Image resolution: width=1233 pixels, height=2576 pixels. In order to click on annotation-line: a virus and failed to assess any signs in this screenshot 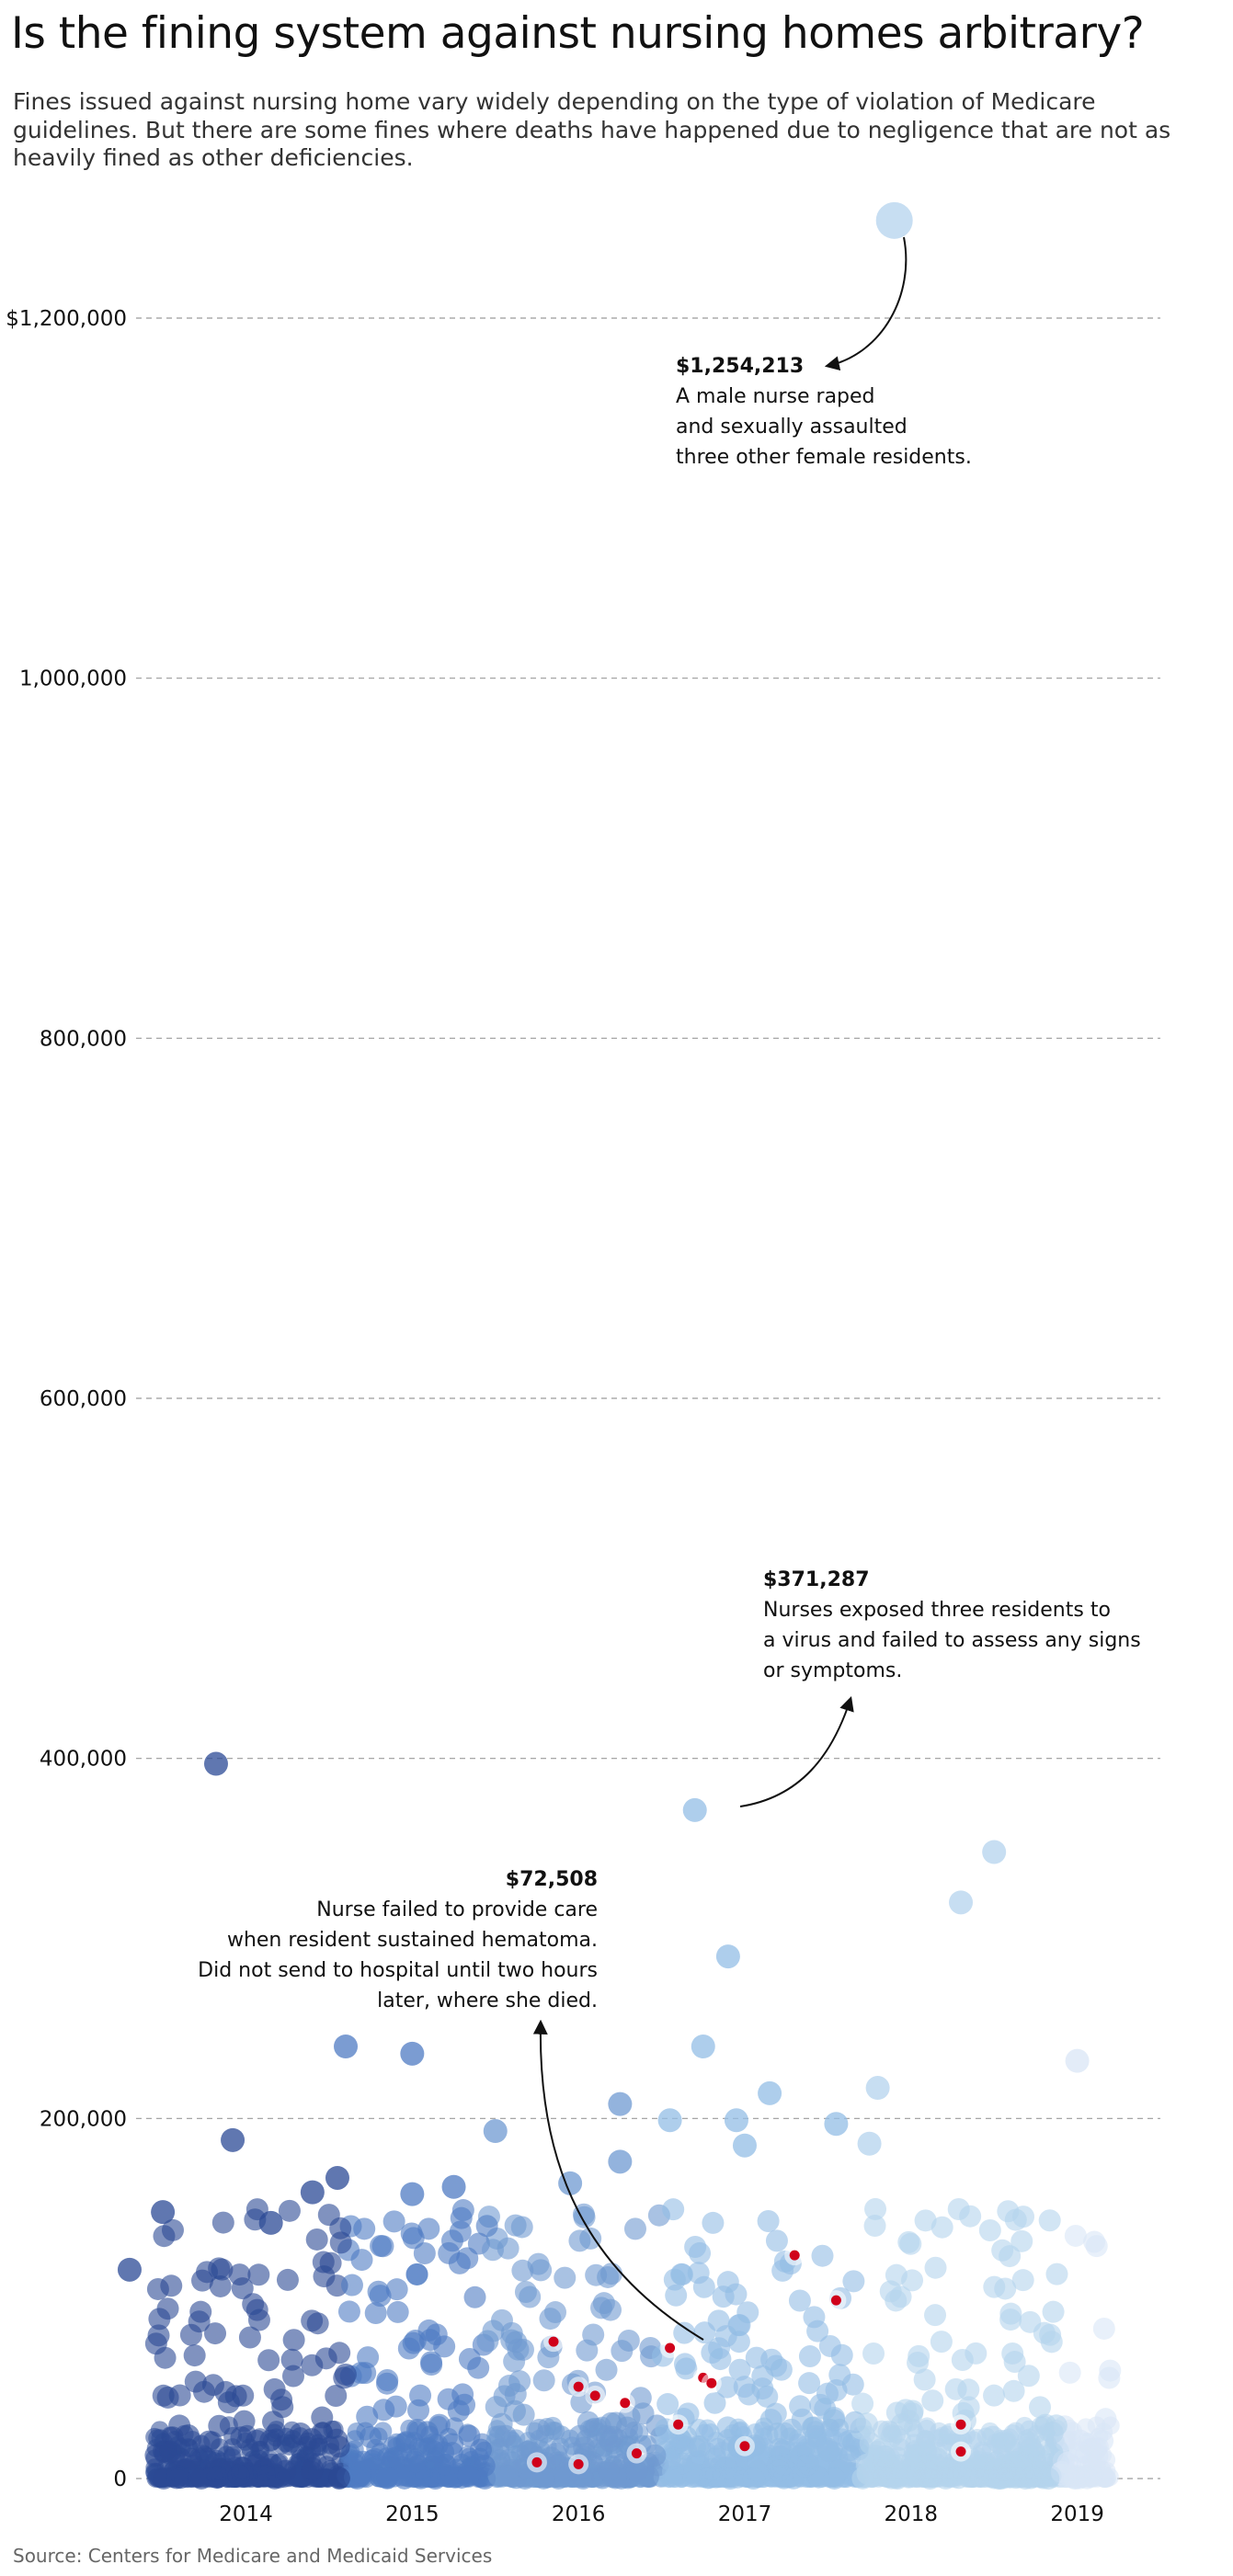, I will do `click(952, 1640)`.